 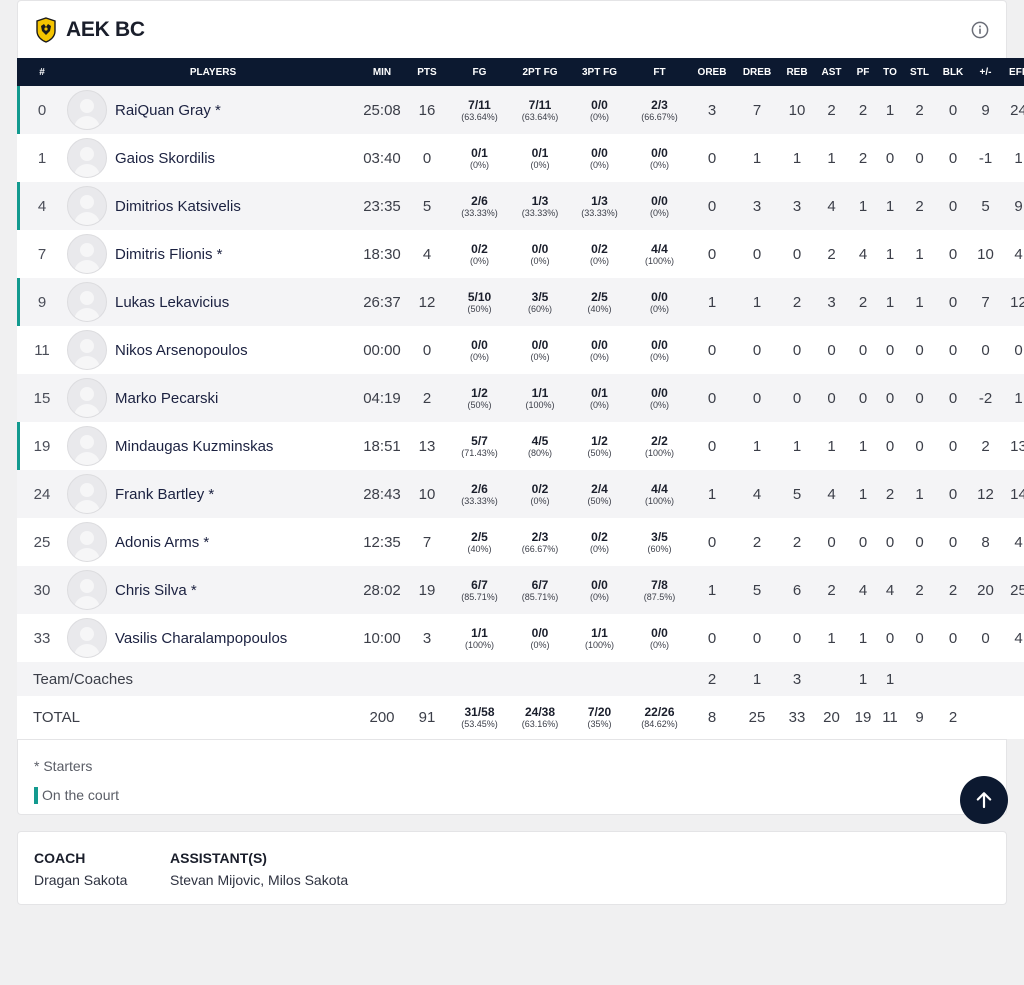 What do you see at coordinates (540, 344) in the screenshot?
I see `fg2-made-attempted: 0/0` at bounding box center [540, 344].